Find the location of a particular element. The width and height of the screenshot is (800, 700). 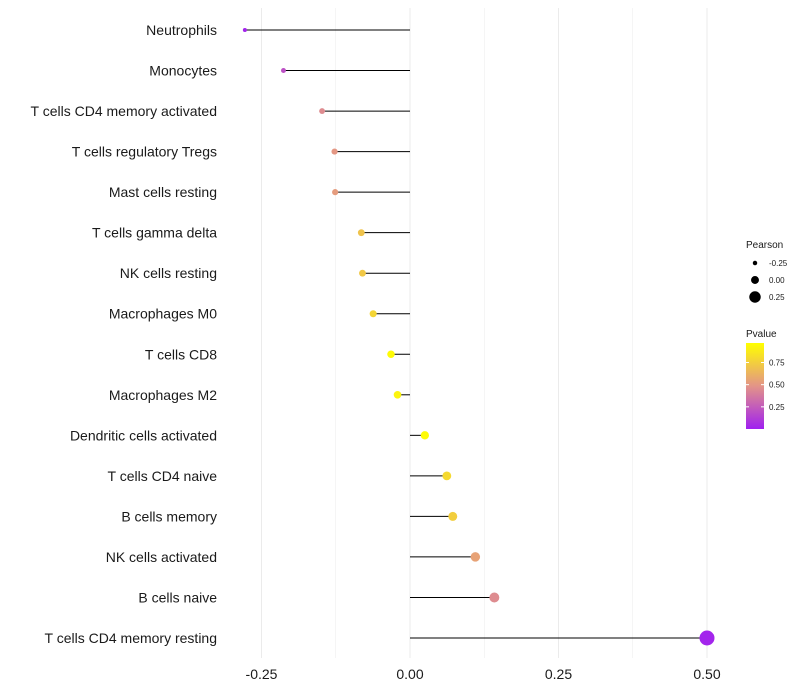

color-legend-bar is located at coordinates (755, 386).